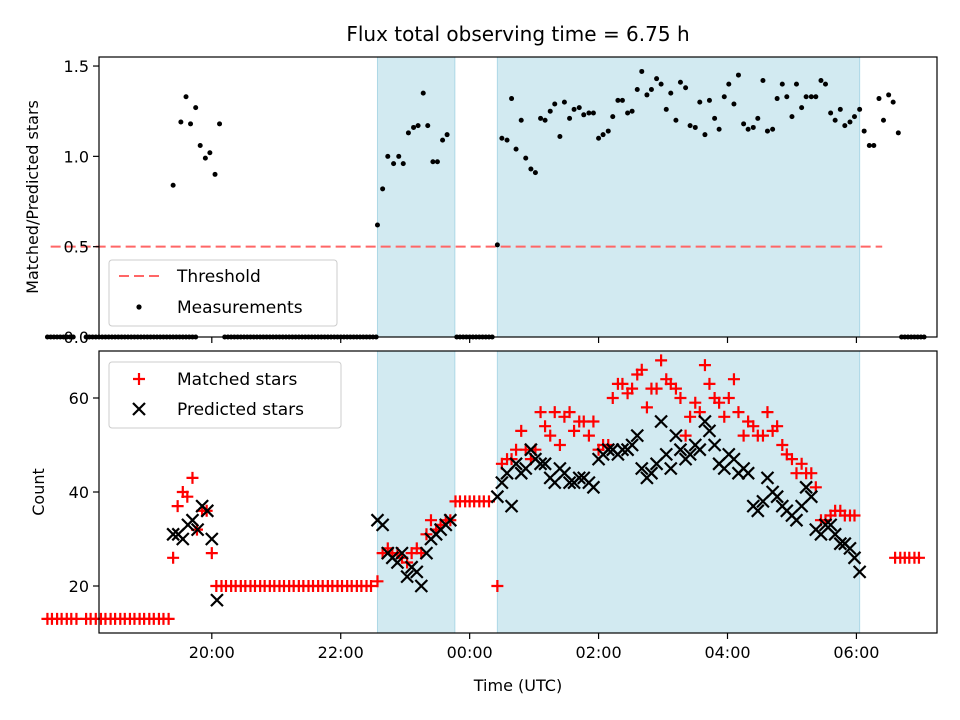 The height and width of the screenshot is (720, 960). I want to click on legend-measurements-swatch, so click(139, 307).